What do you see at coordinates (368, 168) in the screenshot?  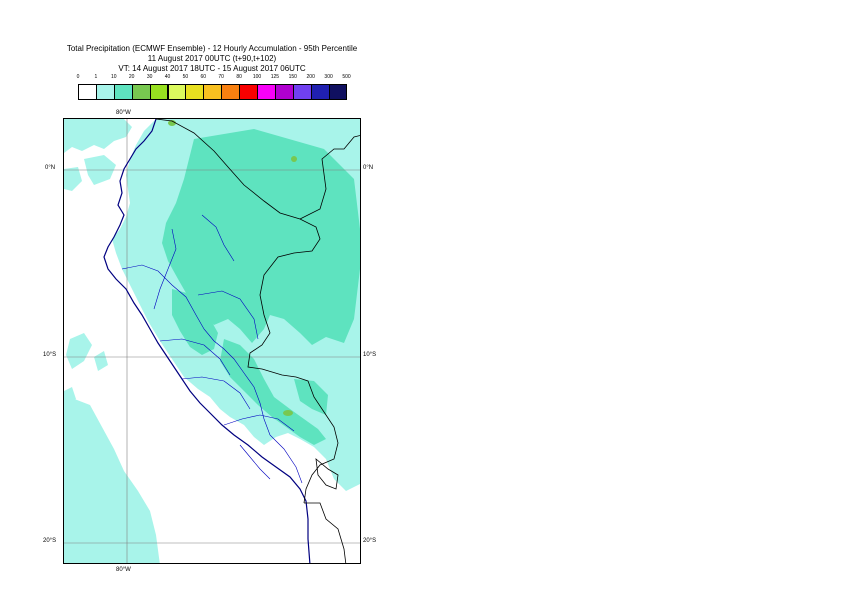 I see `lat-0-right: 0°N` at bounding box center [368, 168].